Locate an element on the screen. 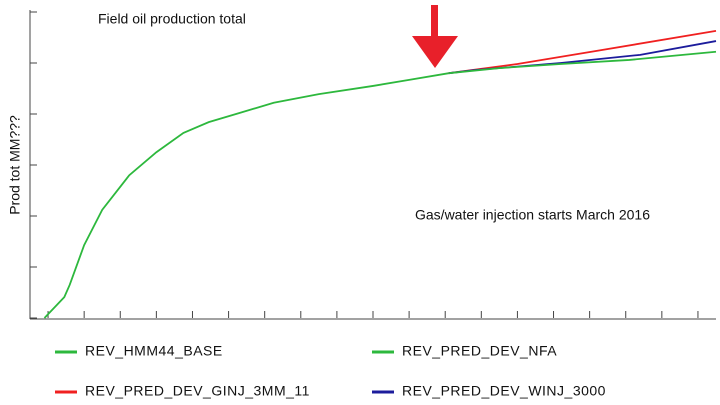  arrow is located at coordinates (435, 36).